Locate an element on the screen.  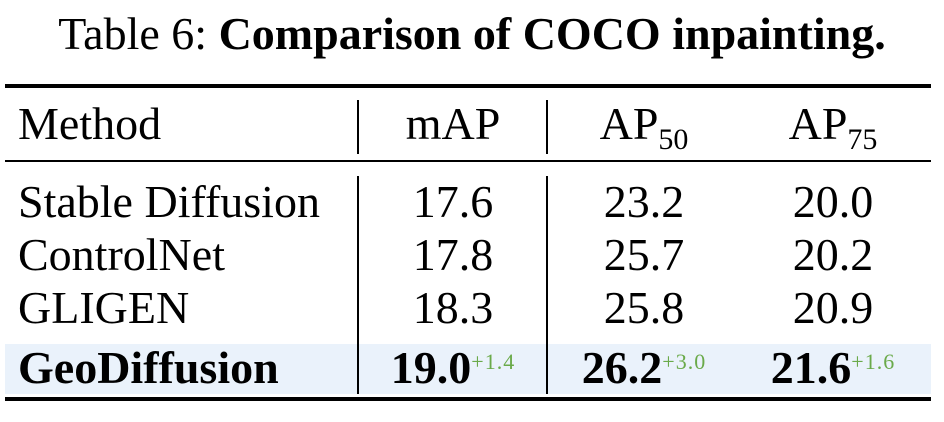
map-gain-badge: +1.4 is located at coordinates (493, 361).